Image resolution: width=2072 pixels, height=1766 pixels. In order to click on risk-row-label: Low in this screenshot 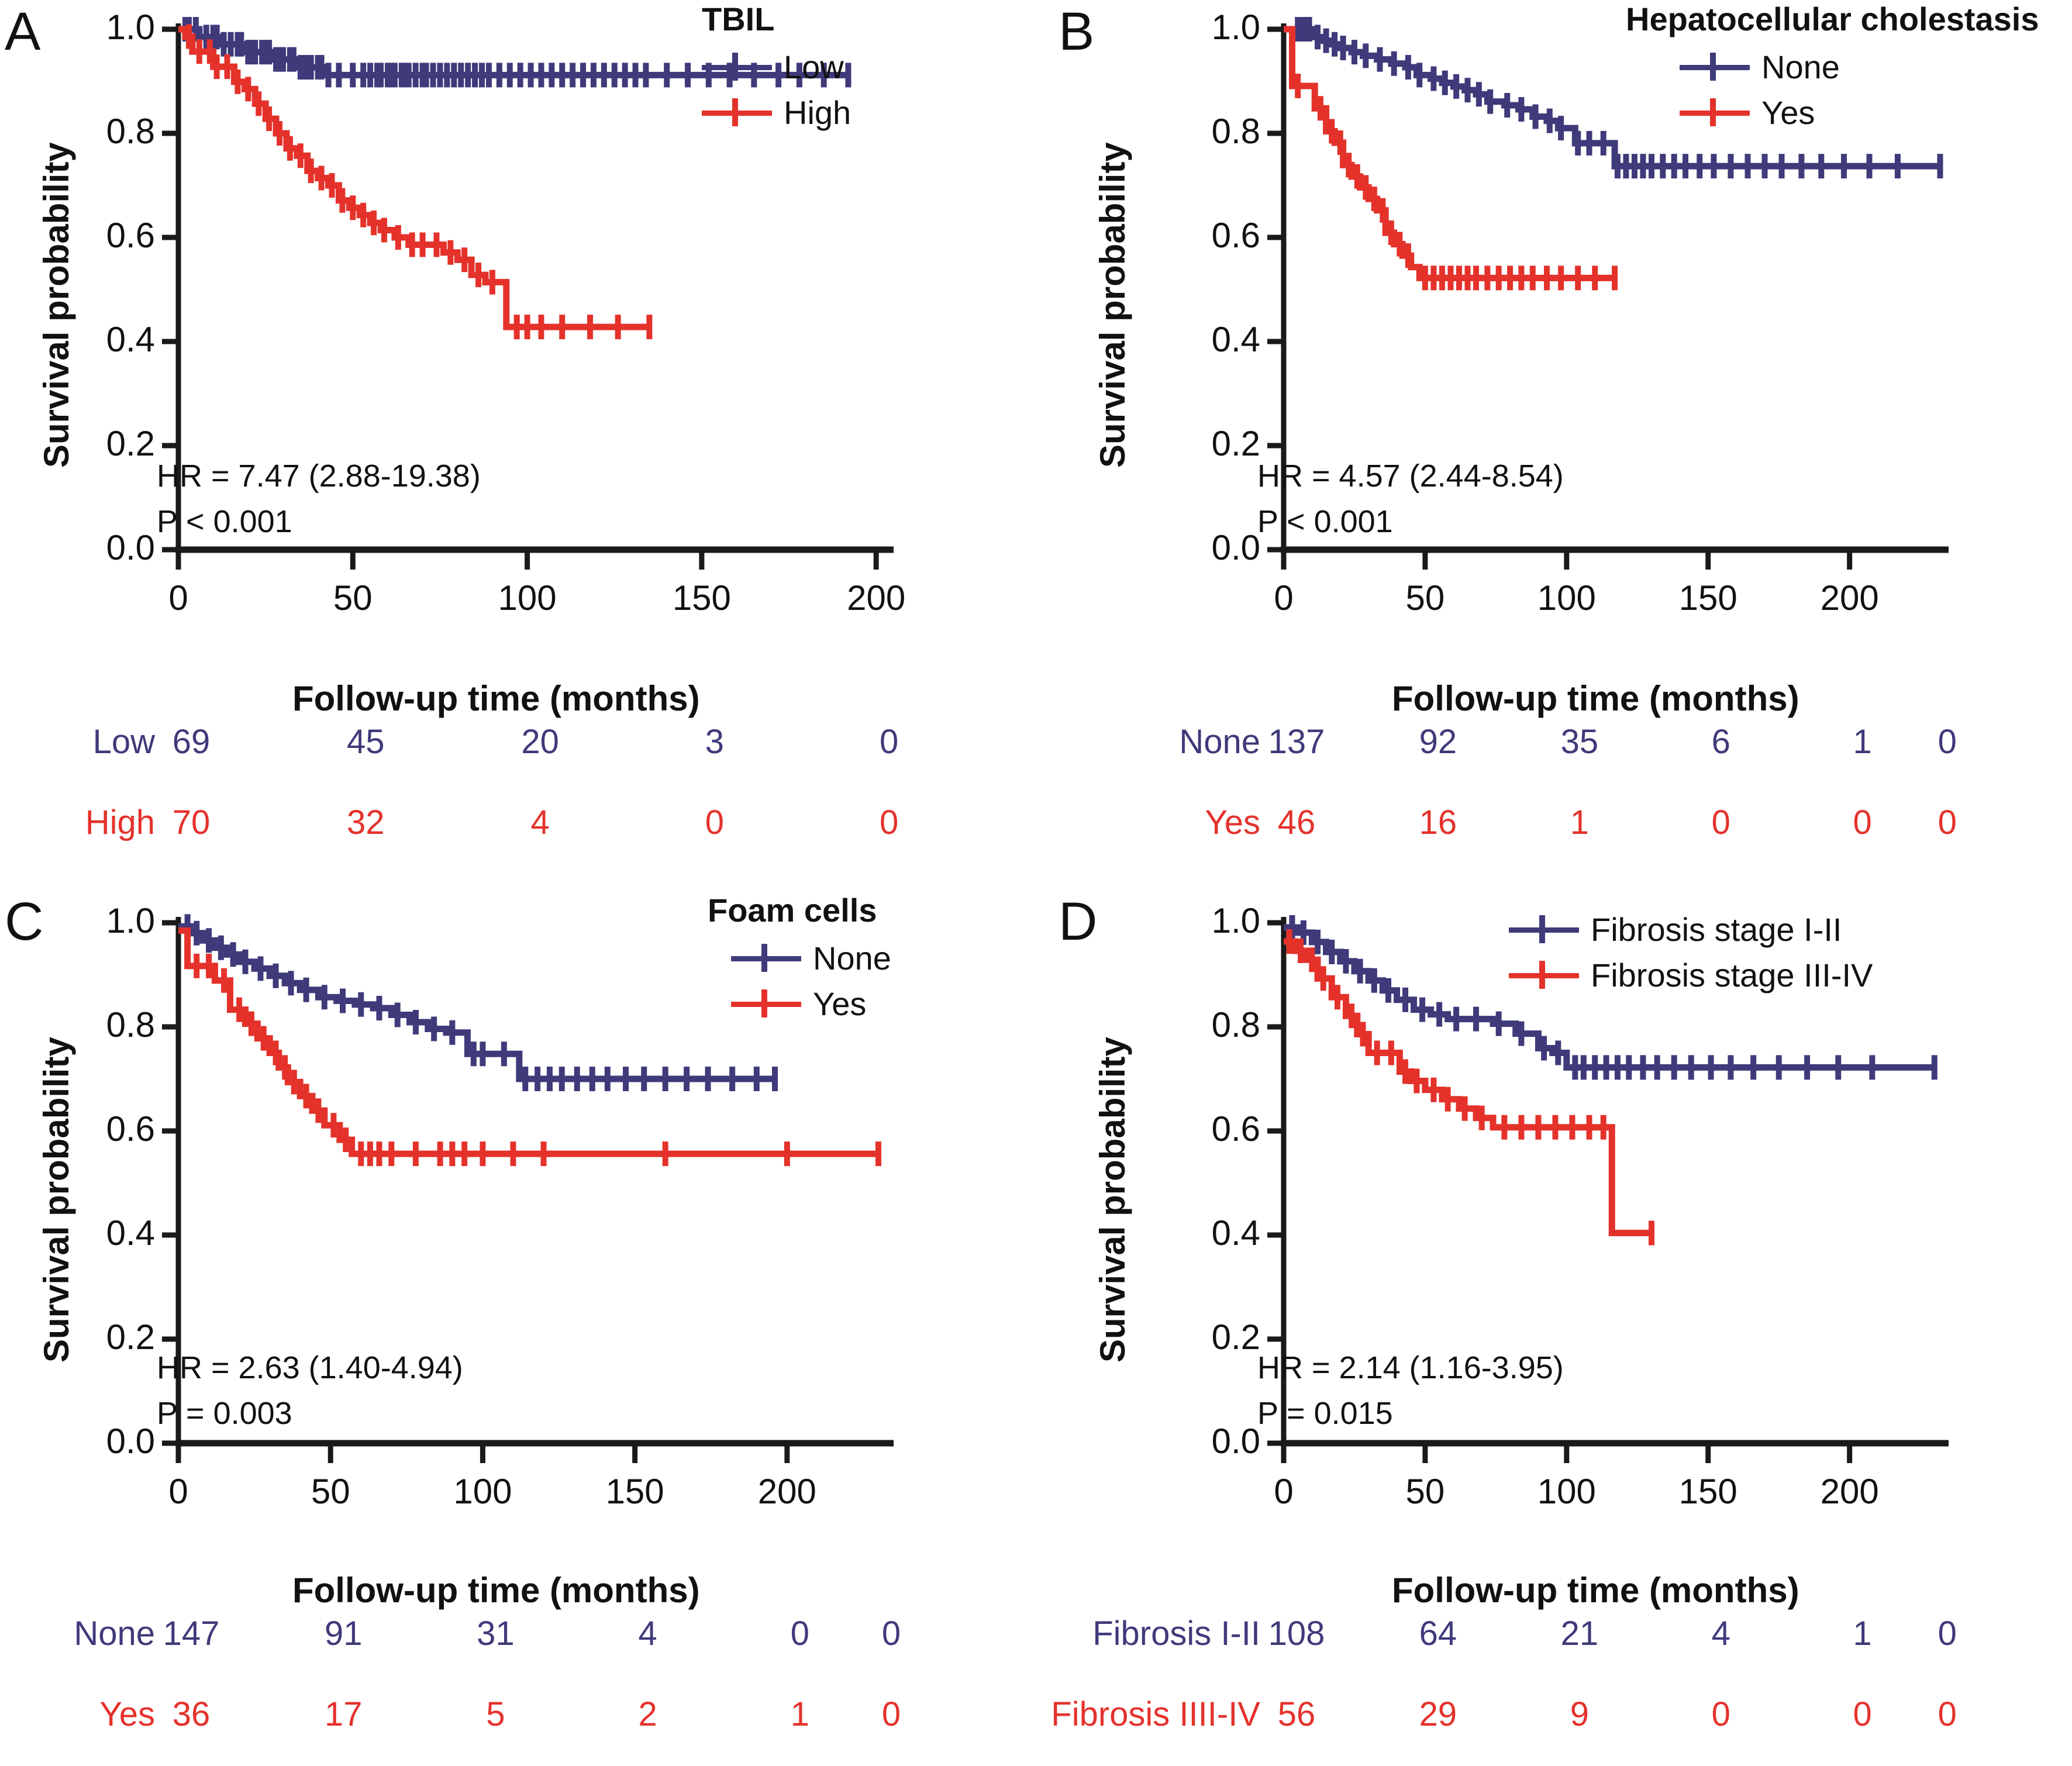, I will do `click(123, 742)`.